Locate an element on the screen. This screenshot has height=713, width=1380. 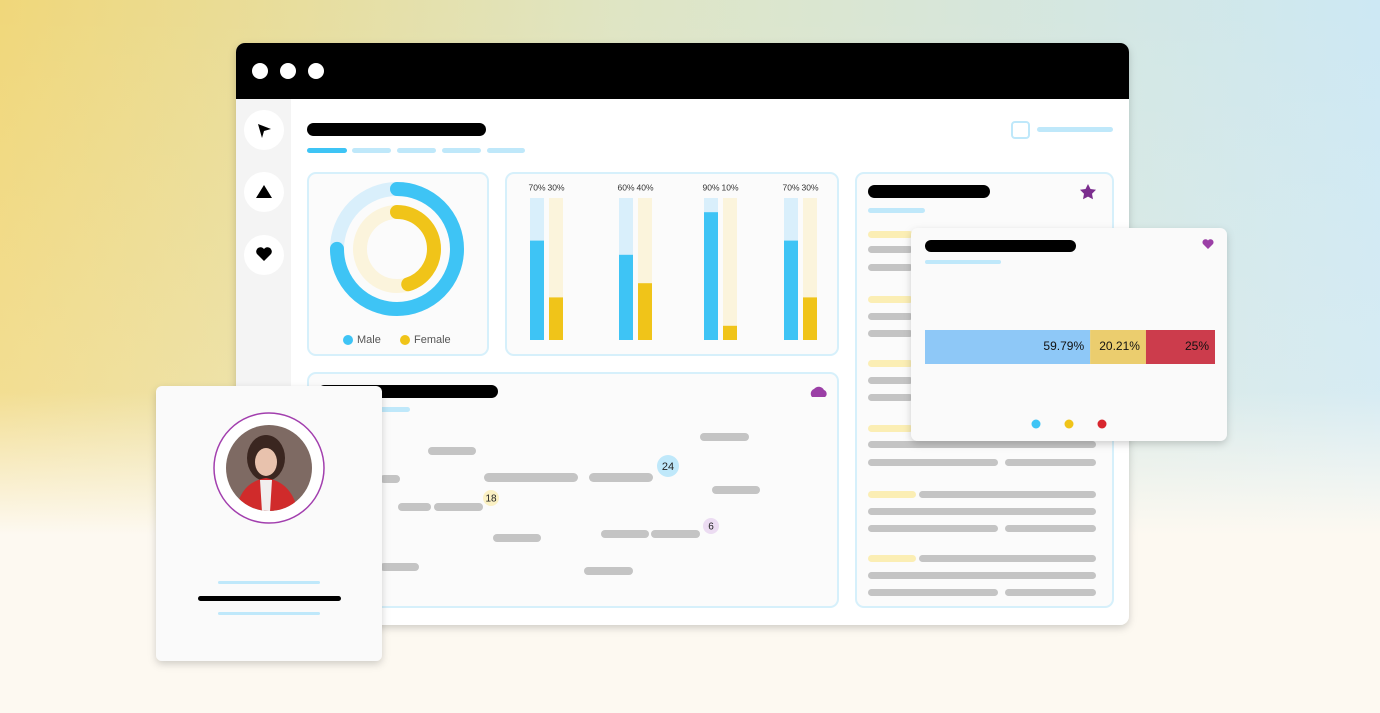
overlay-card: 59.79% 20.21% 25% is located at coordinates (1069, 334).